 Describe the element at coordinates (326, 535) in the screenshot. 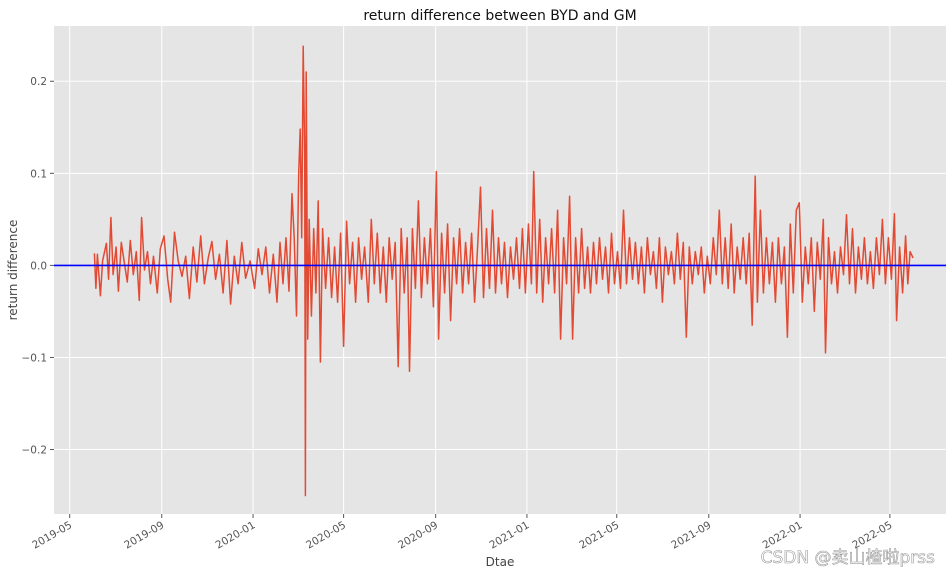

I see `x-tick-label: 2020-05` at that location.